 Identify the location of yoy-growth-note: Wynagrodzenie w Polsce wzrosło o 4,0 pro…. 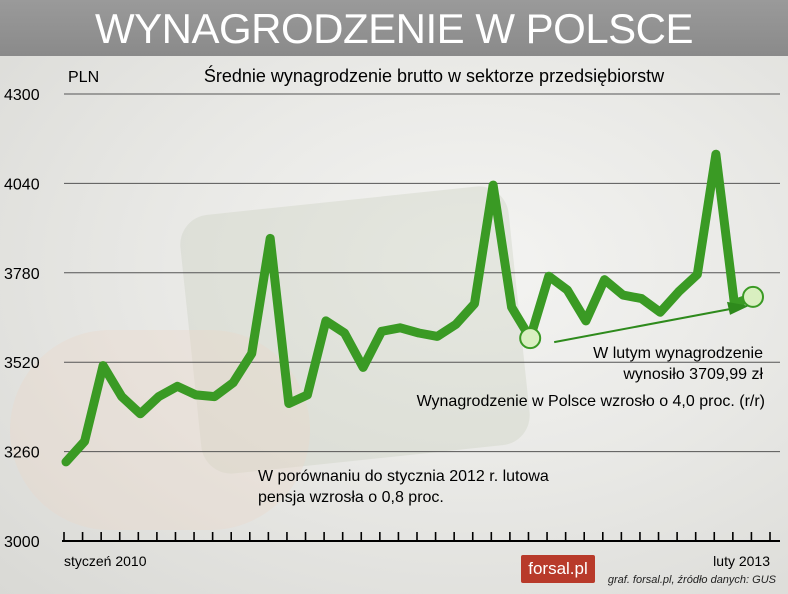
(591, 401).